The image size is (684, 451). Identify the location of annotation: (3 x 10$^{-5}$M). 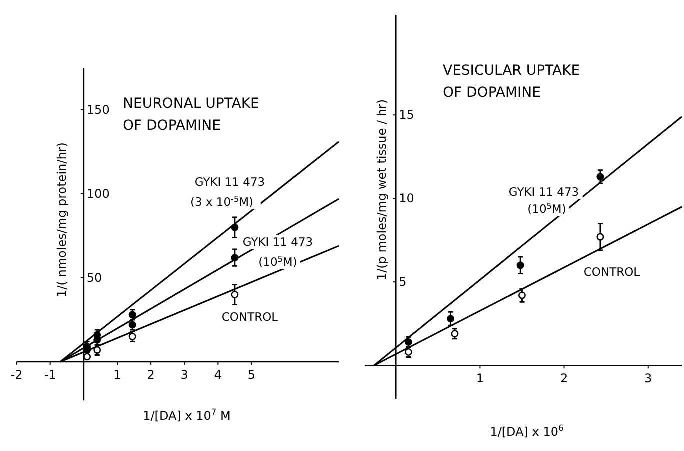
(222, 201).